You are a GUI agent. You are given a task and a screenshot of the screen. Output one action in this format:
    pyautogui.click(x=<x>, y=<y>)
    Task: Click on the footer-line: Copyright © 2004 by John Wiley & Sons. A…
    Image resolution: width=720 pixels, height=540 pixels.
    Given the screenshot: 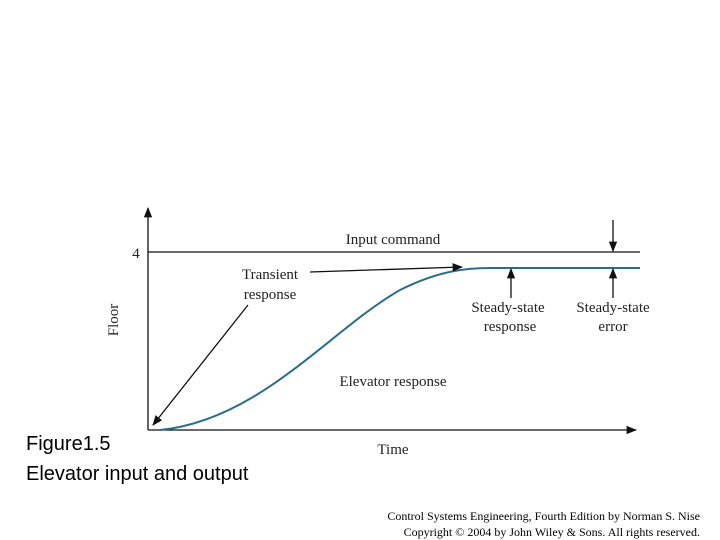 What is the action you would take?
    pyautogui.click(x=552, y=532)
    